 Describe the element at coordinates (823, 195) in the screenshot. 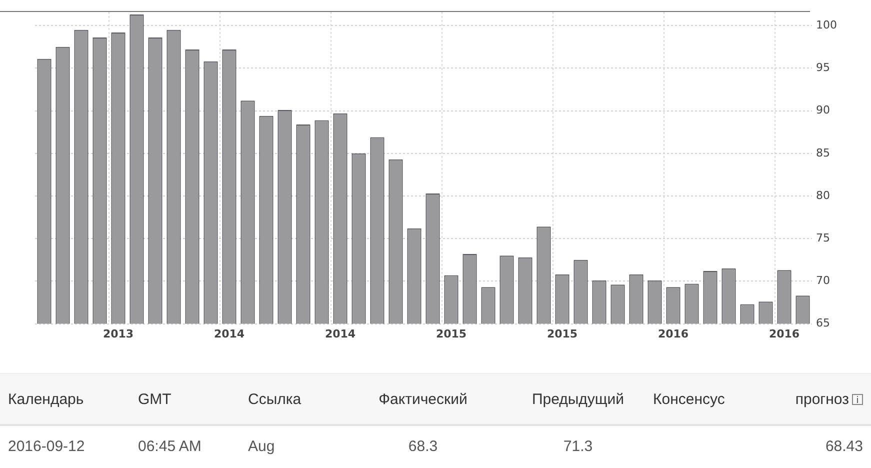

I see `y-tick-label: 80` at that location.